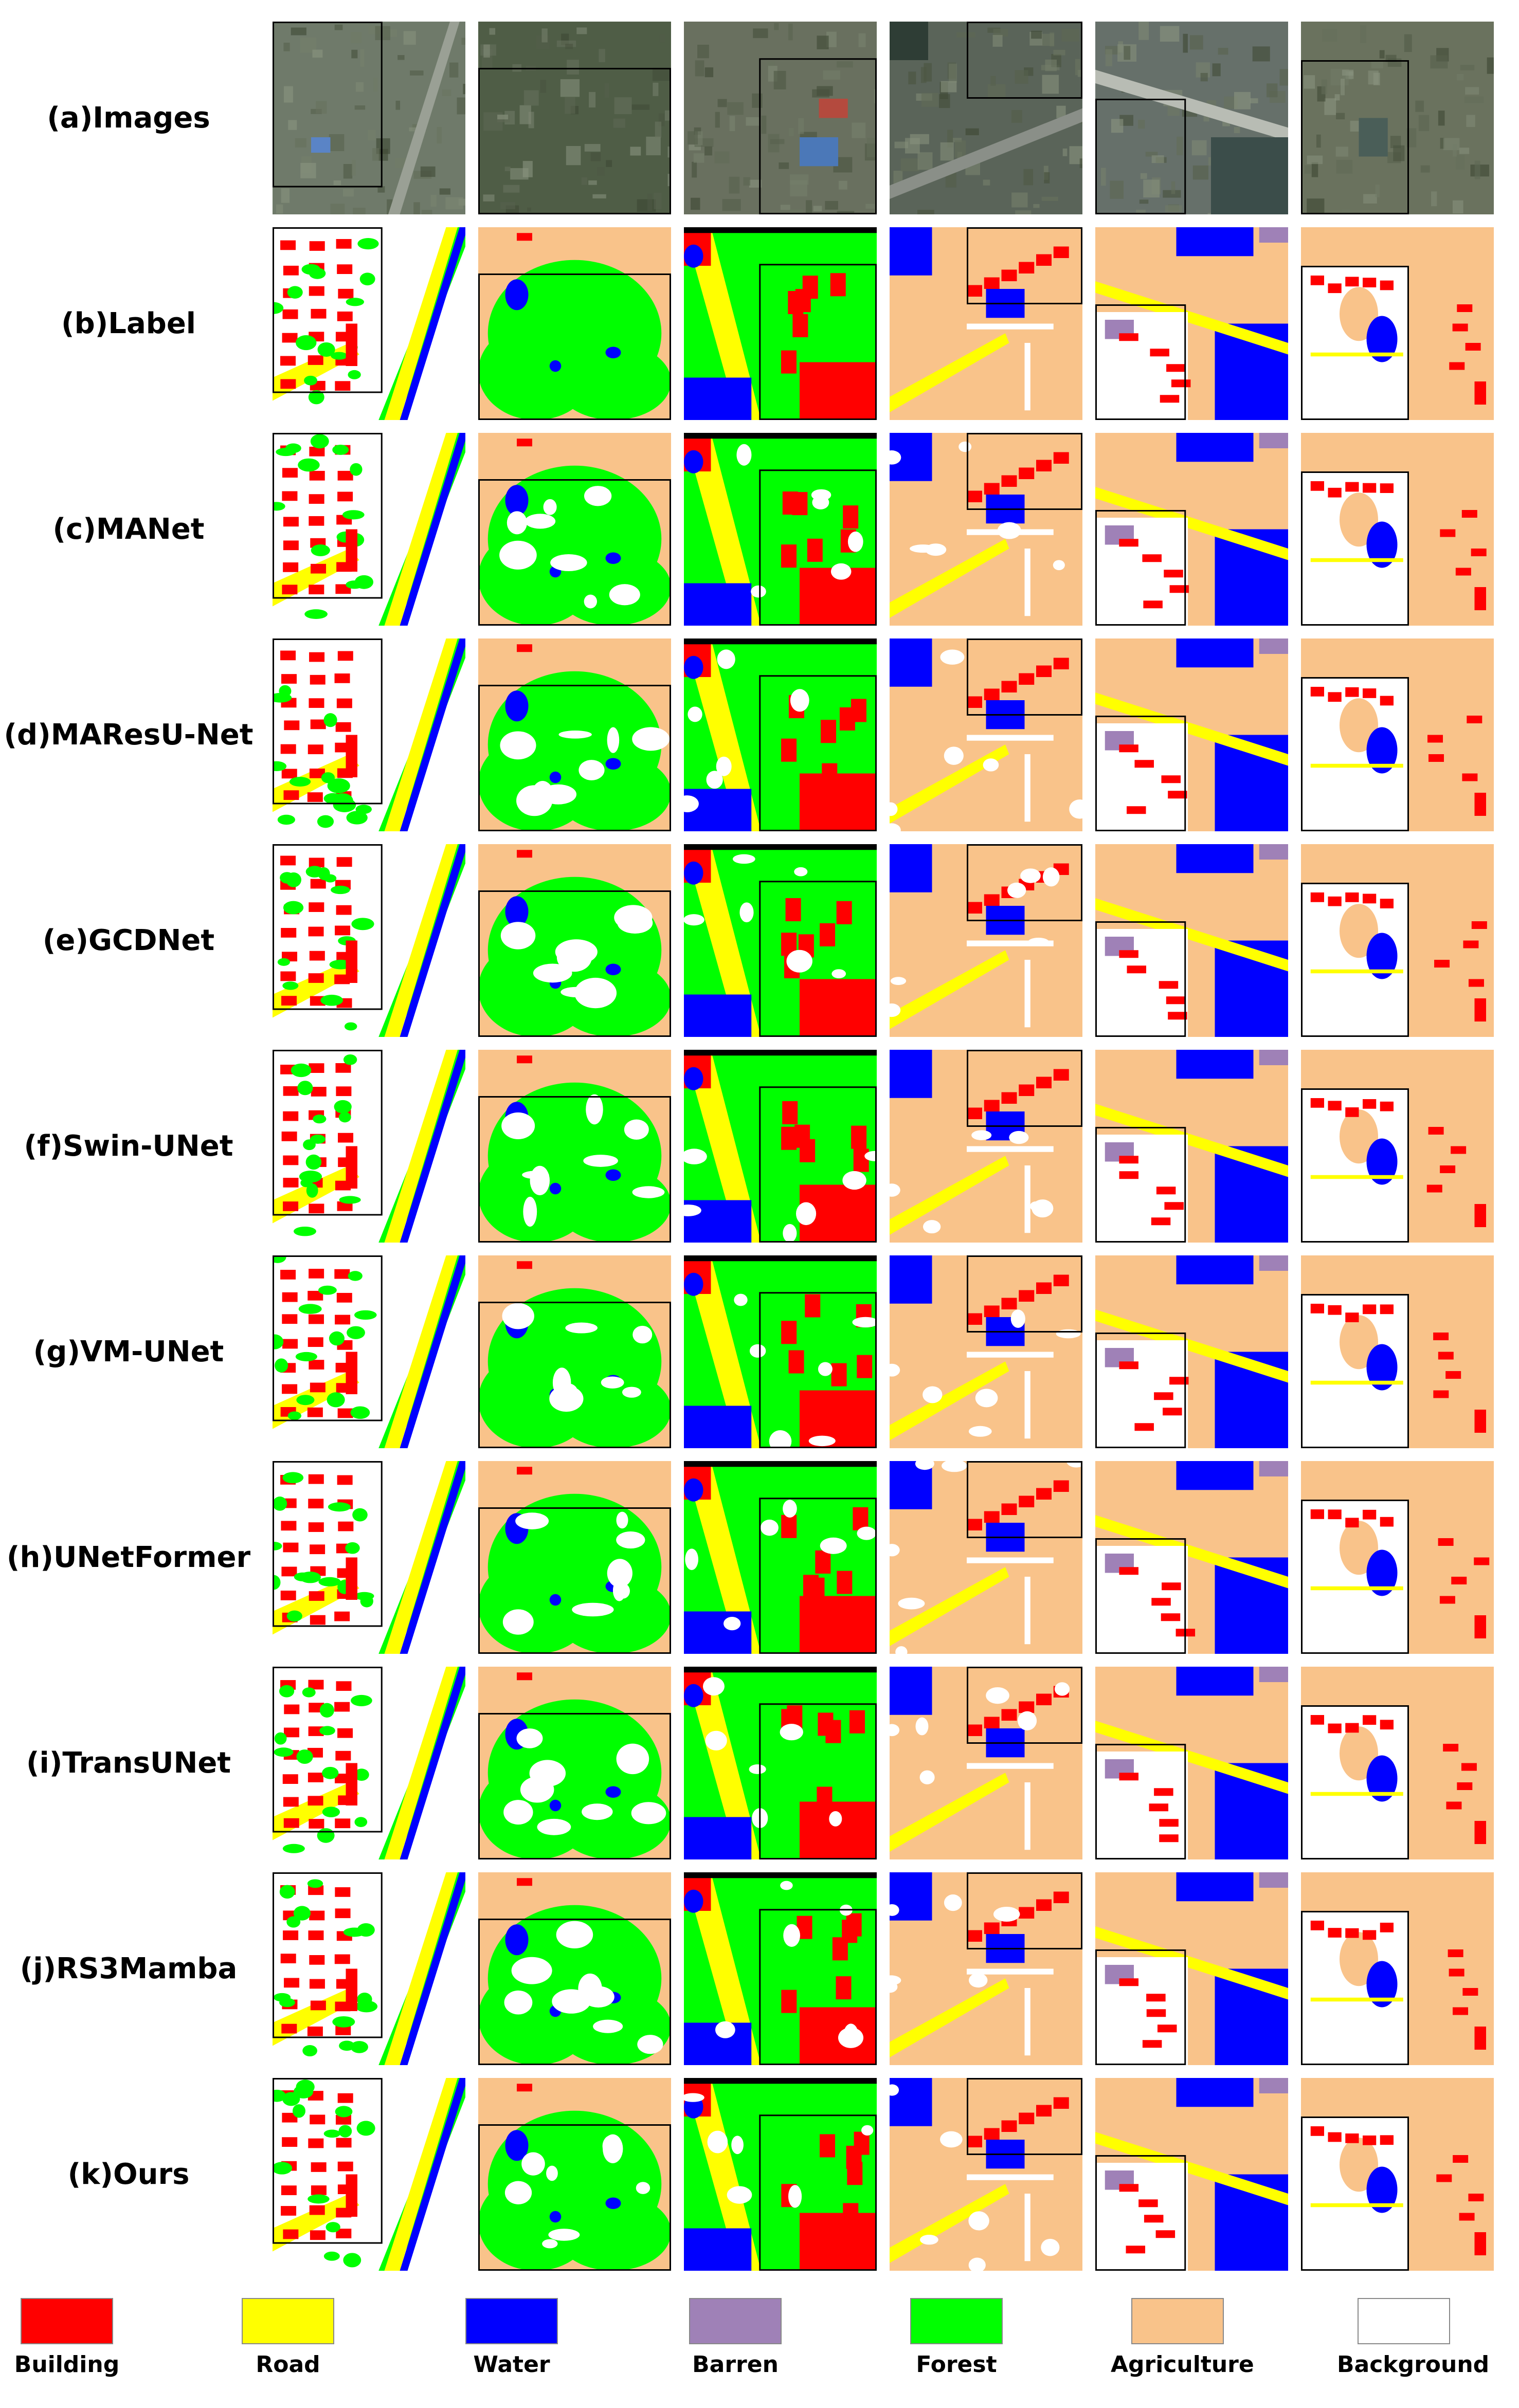 The width and height of the screenshot is (1519, 2408). Describe the element at coordinates (128, 941) in the screenshot. I see `row-label: (e)GCDNet` at that location.